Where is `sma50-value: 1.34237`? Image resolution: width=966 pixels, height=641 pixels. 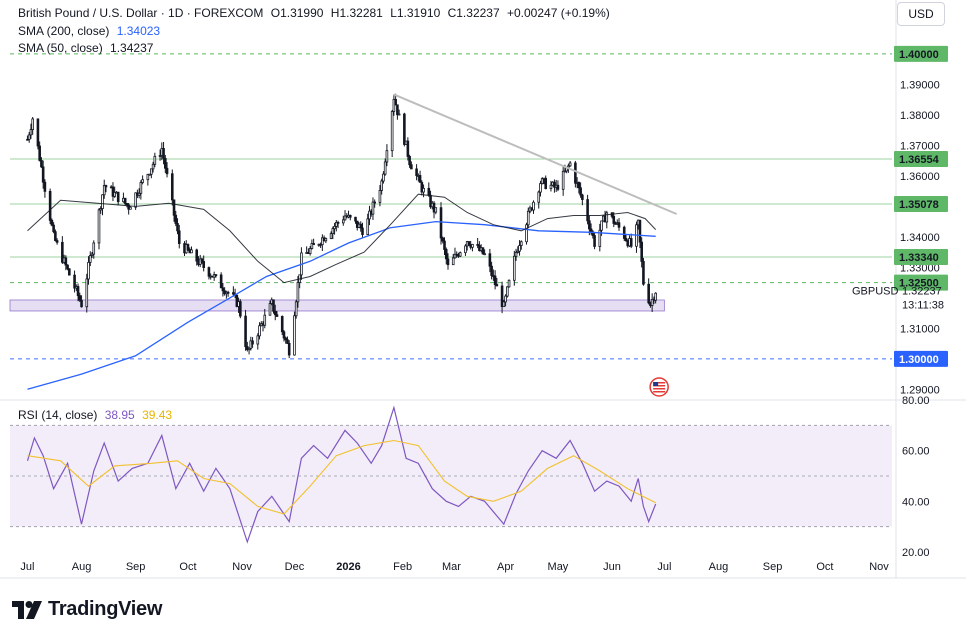
sma50-value: 1.34237 is located at coordinates (132, 48).